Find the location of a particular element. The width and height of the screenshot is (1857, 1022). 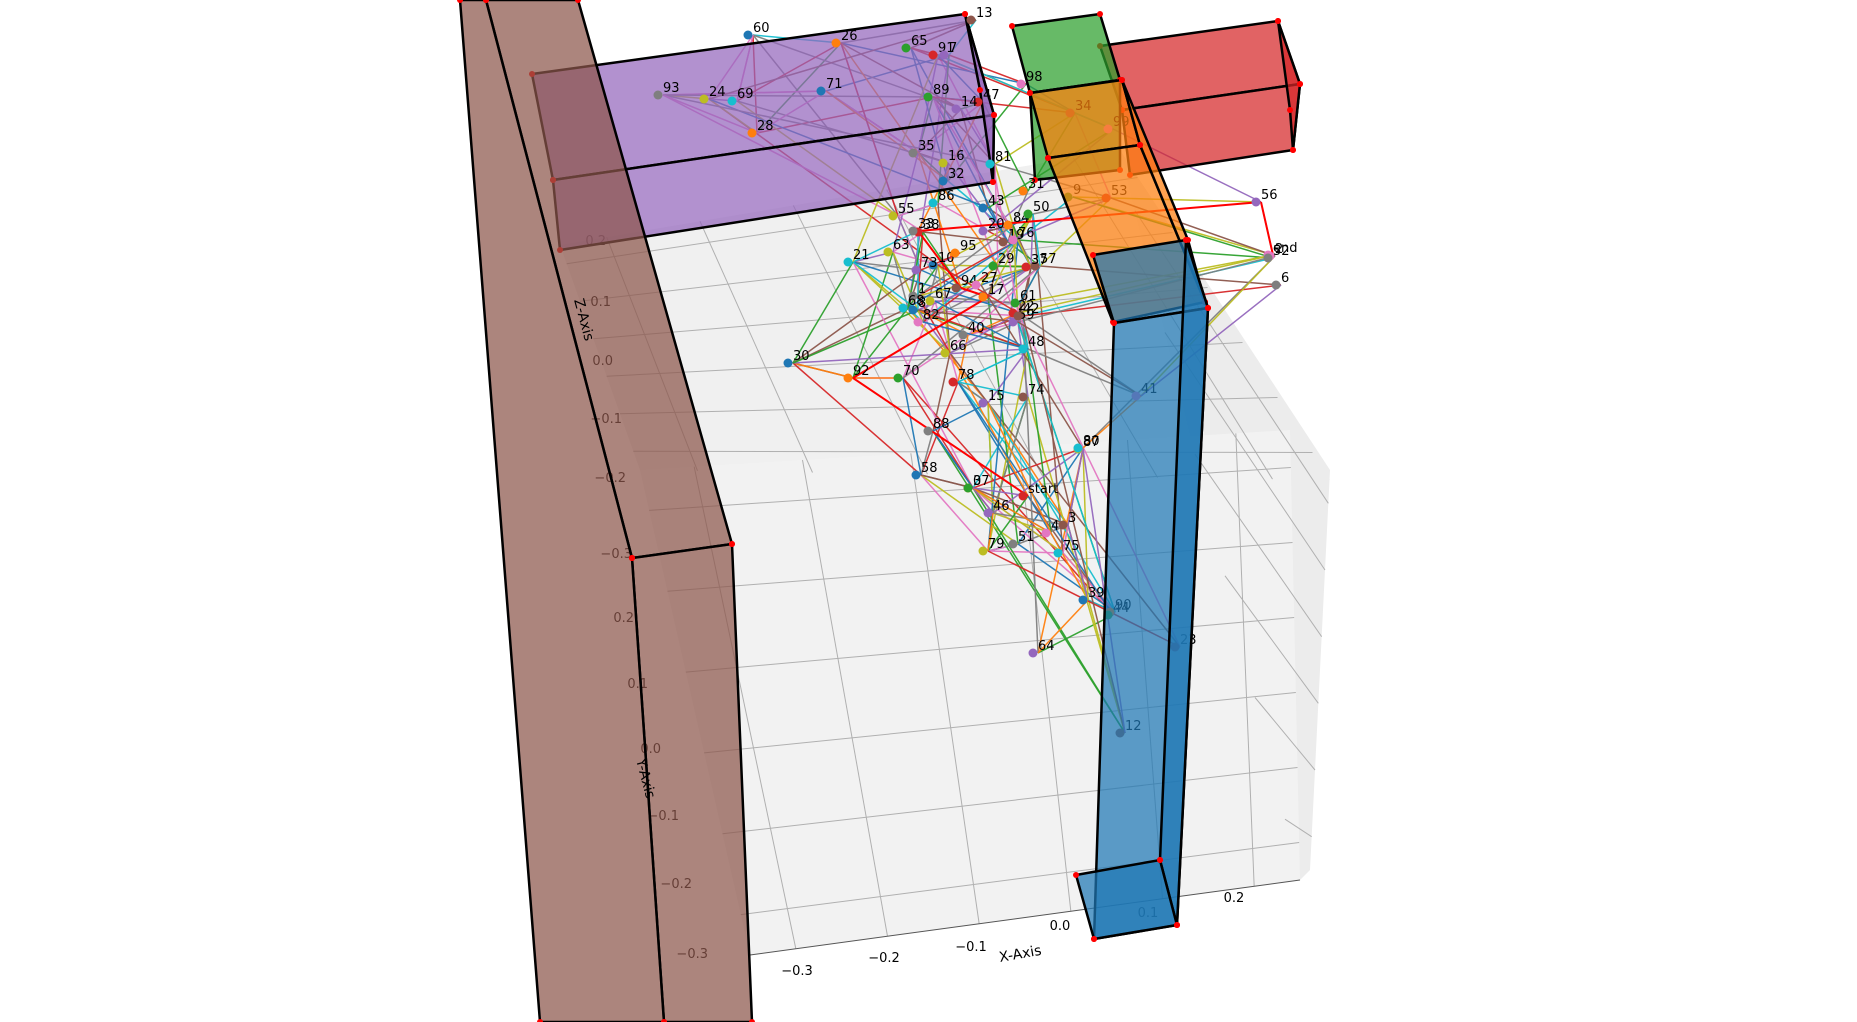

node-label: 38 is located at coordinates (931, 225).